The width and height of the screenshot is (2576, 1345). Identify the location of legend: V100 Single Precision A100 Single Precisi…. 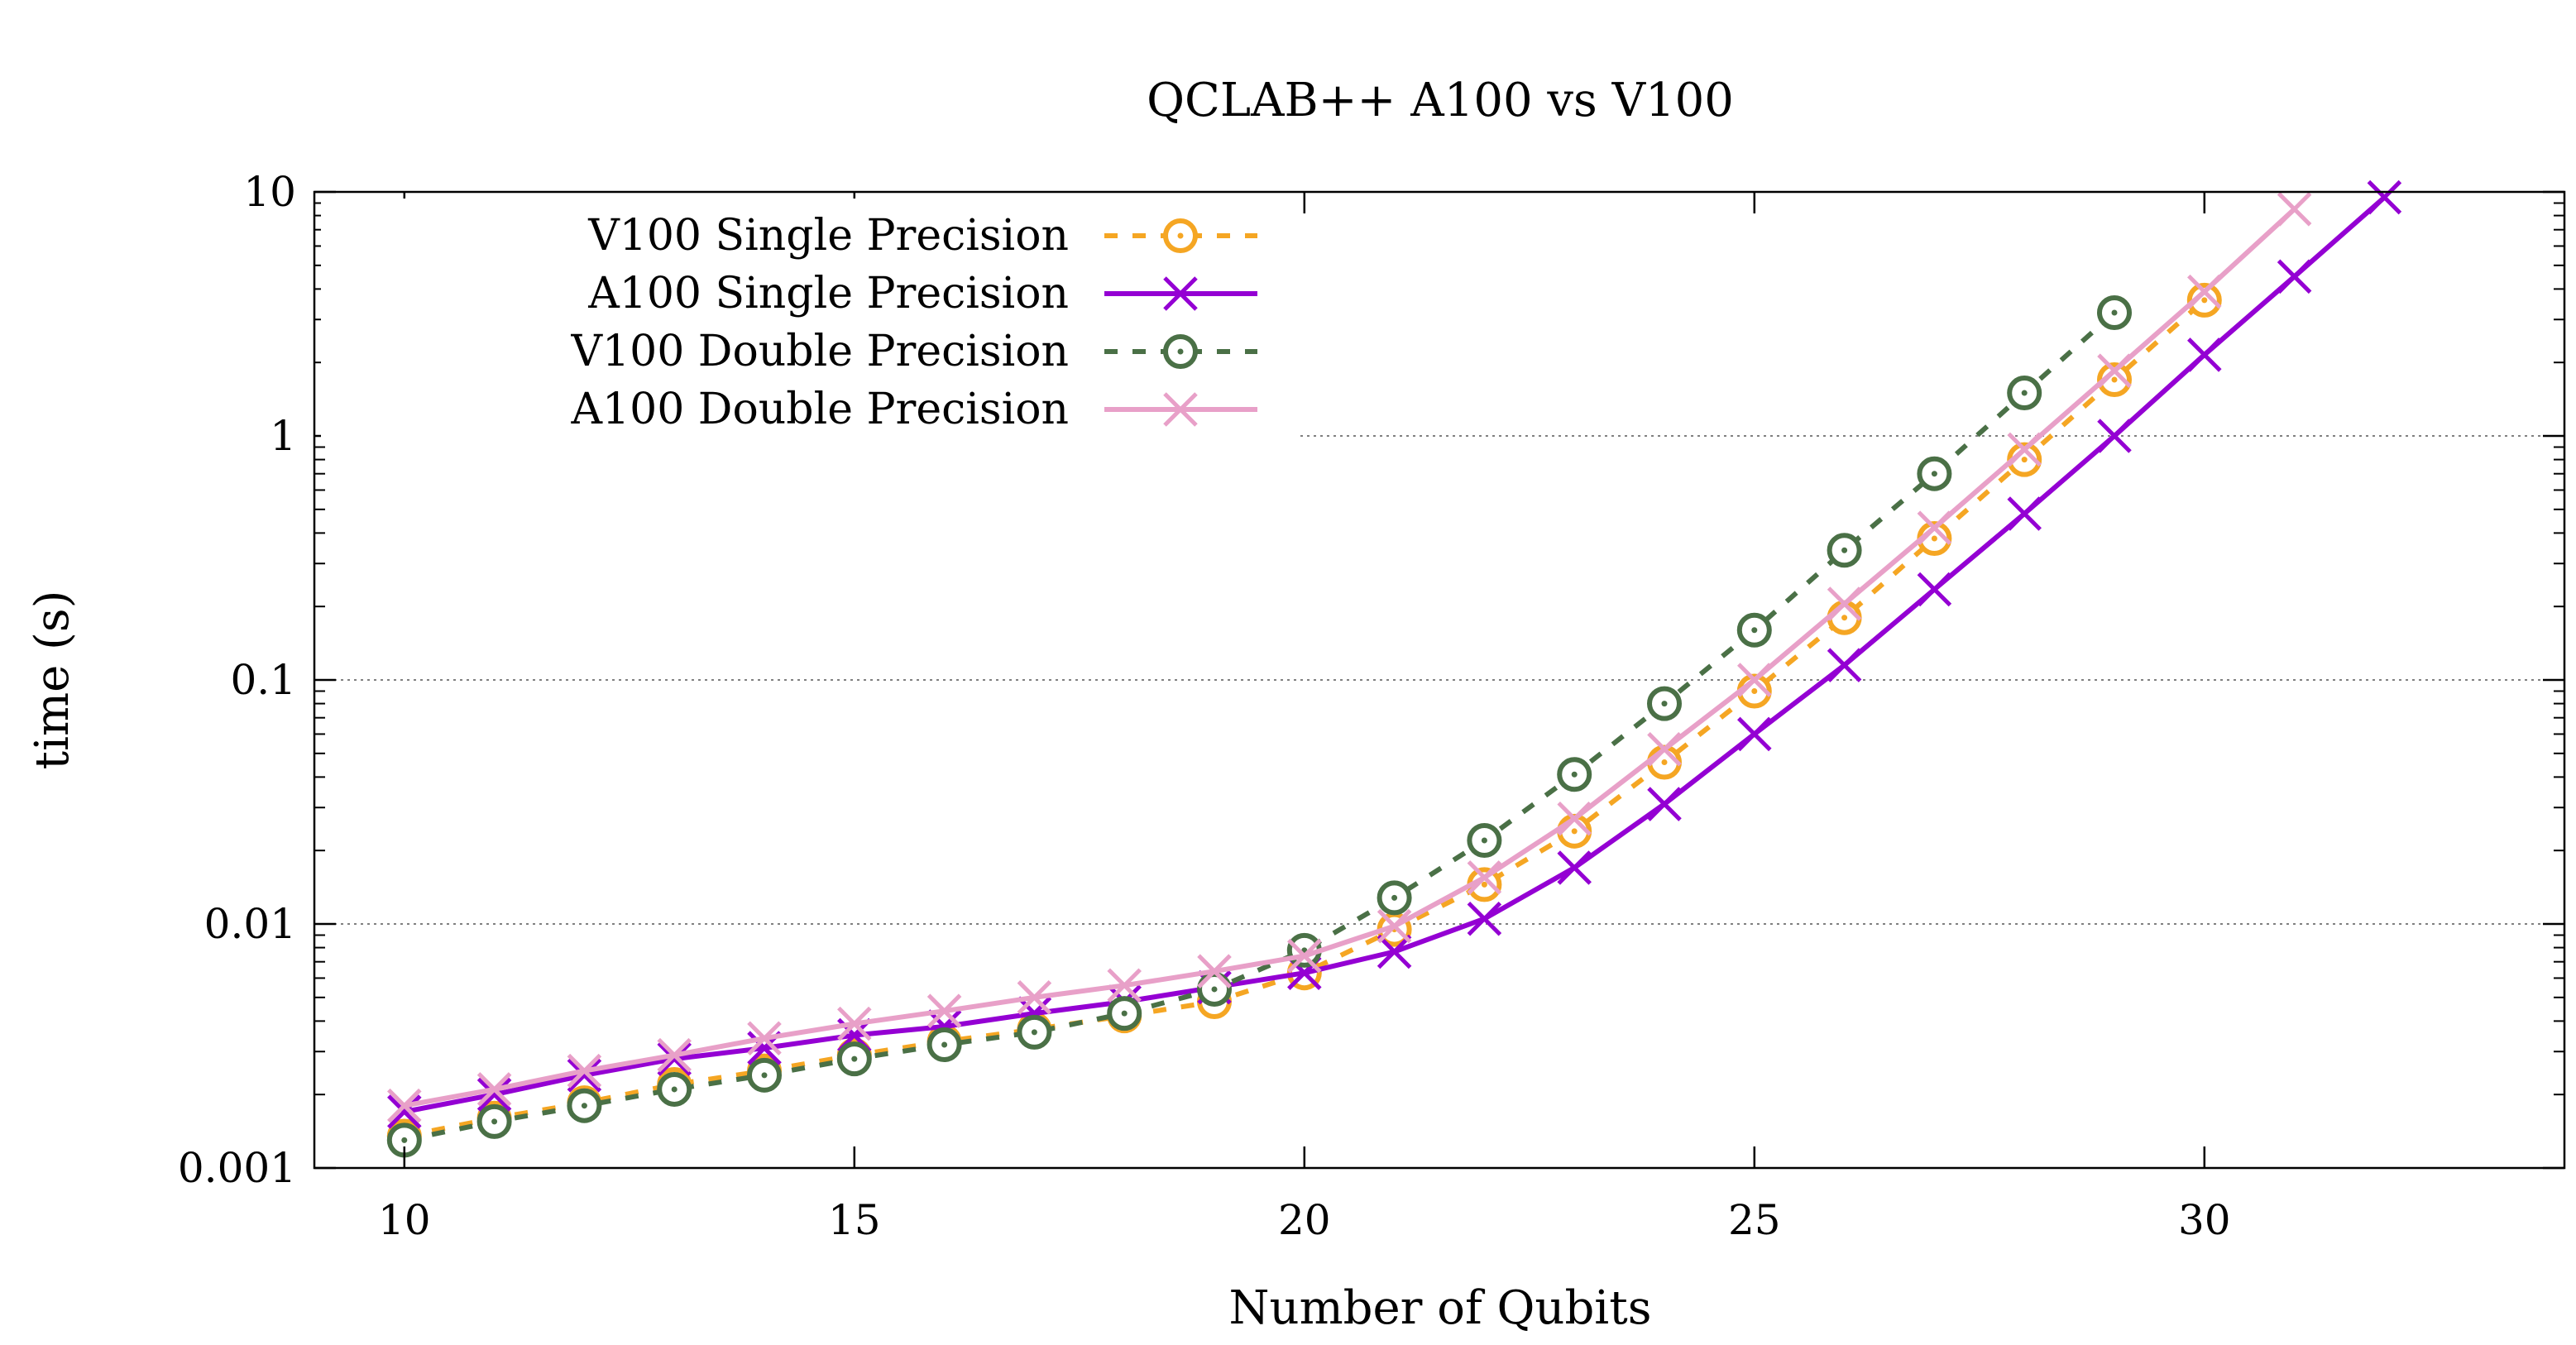
(809, 319).